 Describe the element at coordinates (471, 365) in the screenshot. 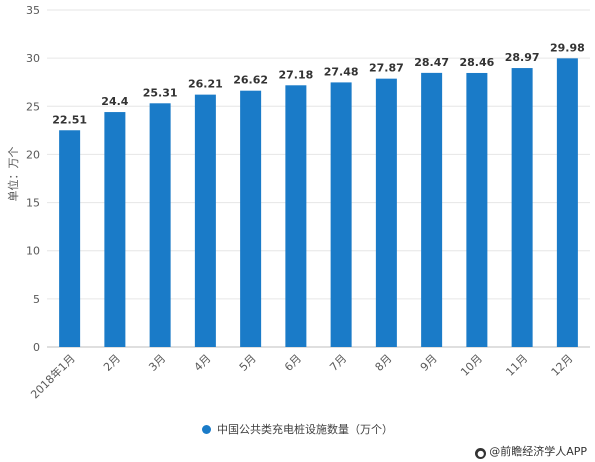

I see `x-tick-label: 10月` at that location.